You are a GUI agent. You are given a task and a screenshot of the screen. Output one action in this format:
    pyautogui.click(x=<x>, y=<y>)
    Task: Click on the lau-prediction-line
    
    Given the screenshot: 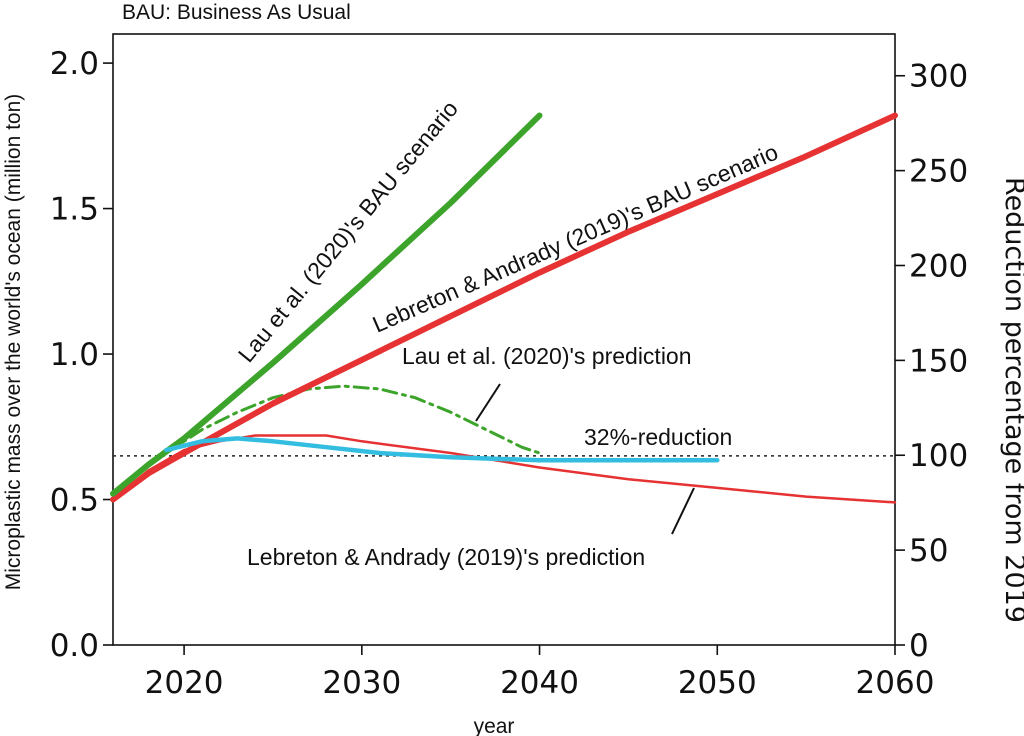 What is the action you would take?
    pyautogui.click(x=352, y=419)
    